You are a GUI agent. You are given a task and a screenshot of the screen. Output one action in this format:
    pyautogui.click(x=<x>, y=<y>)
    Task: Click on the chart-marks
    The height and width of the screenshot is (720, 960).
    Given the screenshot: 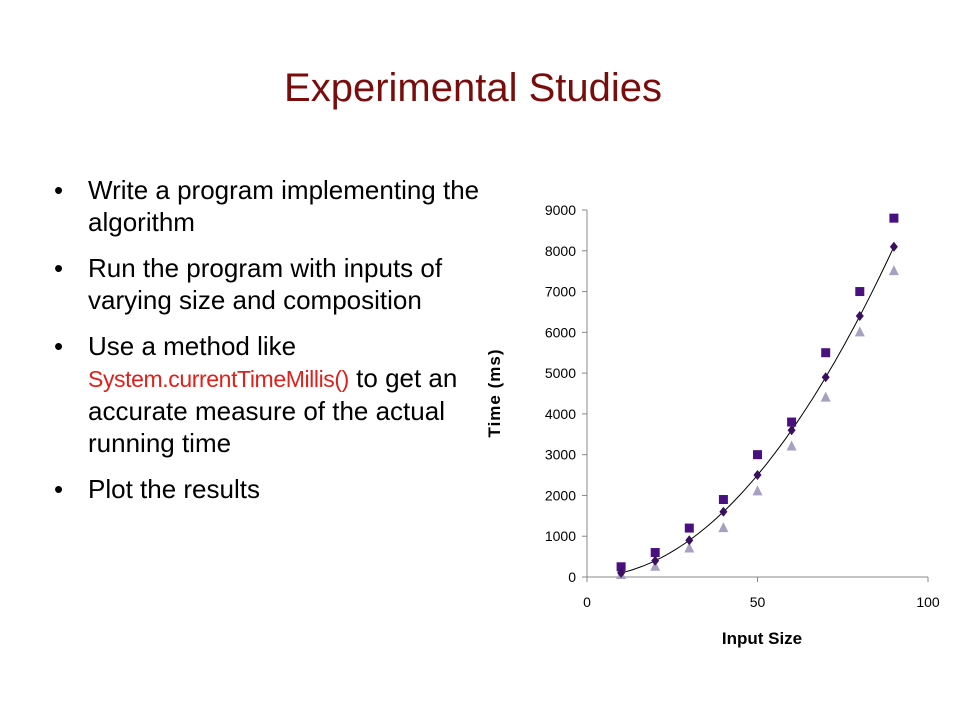 What is the action you would take?
    pyautogui.click(x=757, y=396)
    